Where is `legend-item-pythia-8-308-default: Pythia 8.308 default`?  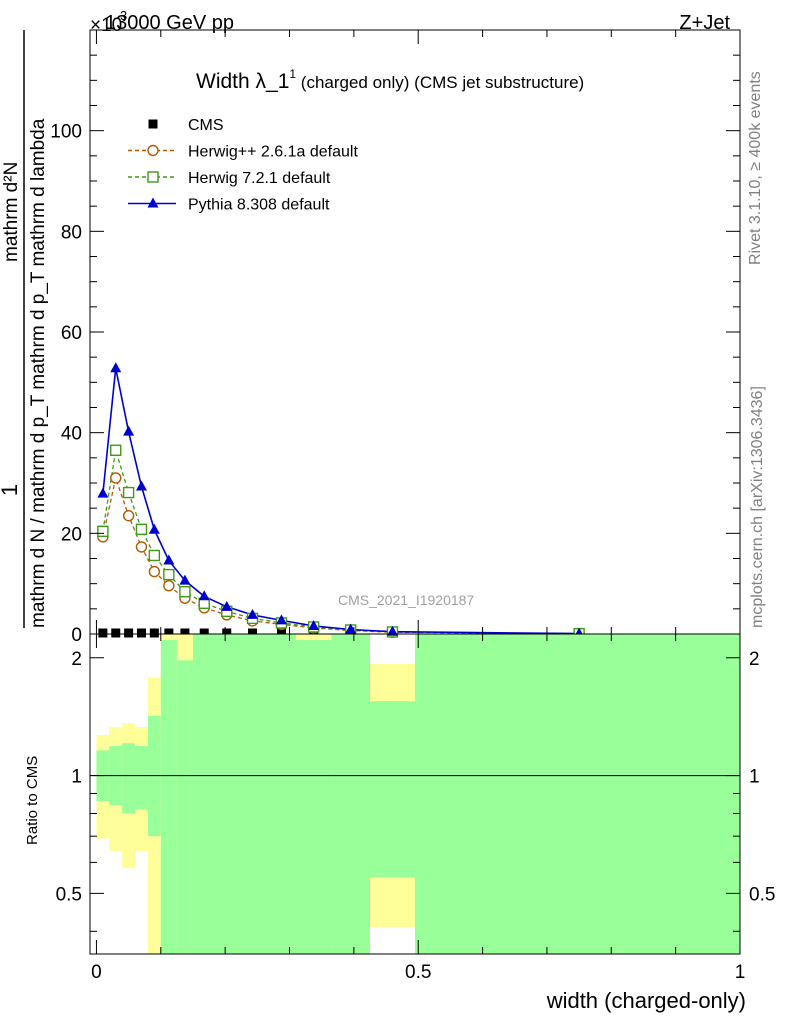
legend-item-pythia-8-308-default: Pythia 8.308 default is located at coordinates (229, 205).